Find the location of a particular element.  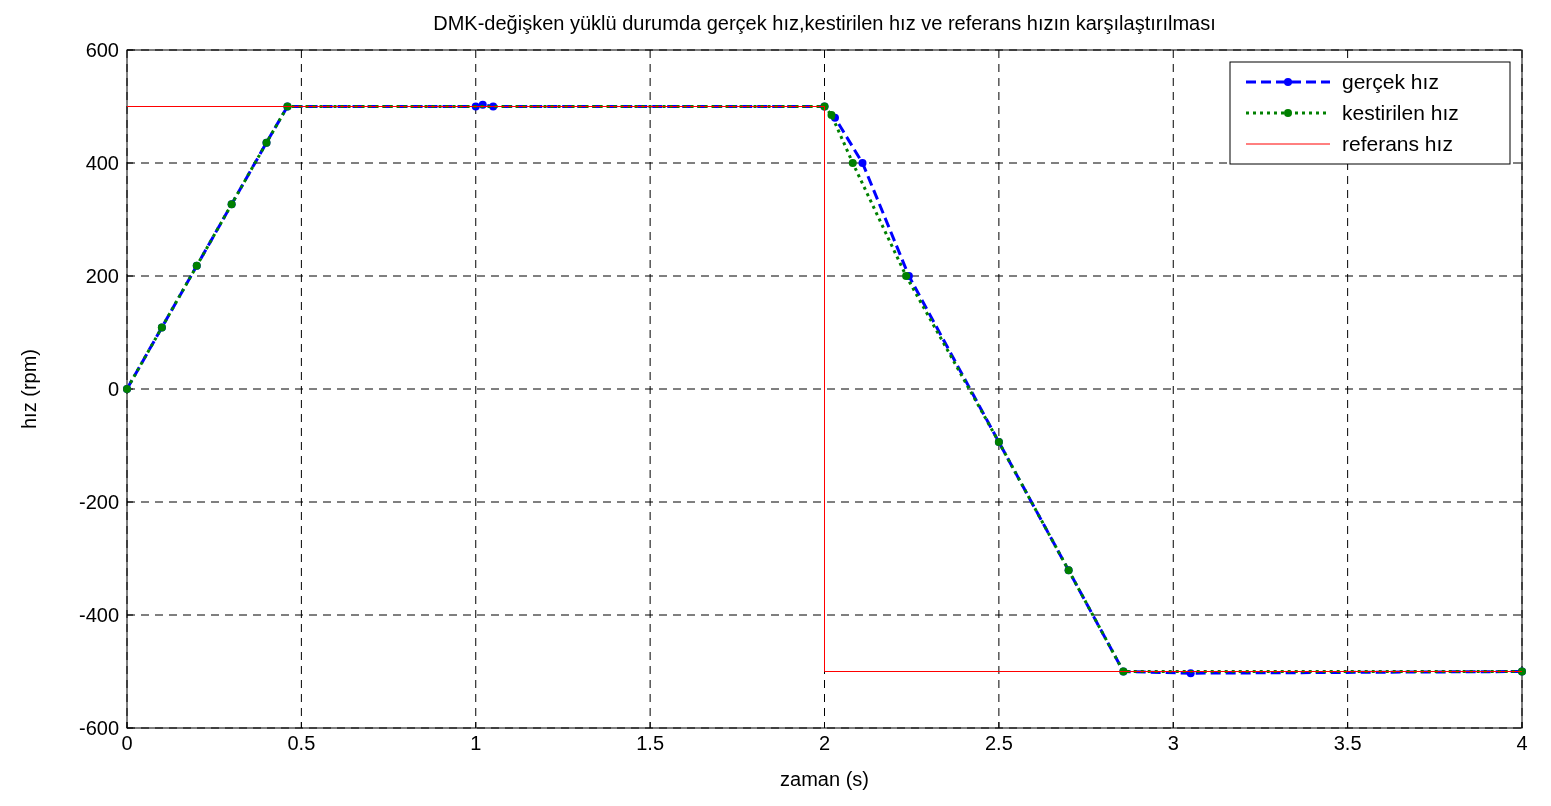

chart-title: DMK-değişken yüklü durumda gerçek hız,kestirilen hız ve referans hızın karşılaştırılması is located at coordinates (824, 23).